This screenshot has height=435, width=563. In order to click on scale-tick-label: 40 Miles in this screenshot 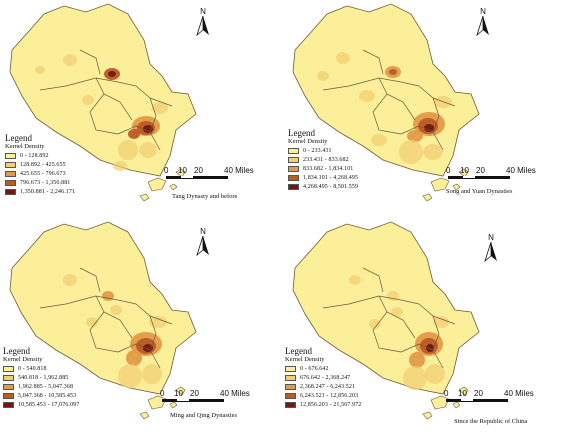, I will do `click(519, 393)`.